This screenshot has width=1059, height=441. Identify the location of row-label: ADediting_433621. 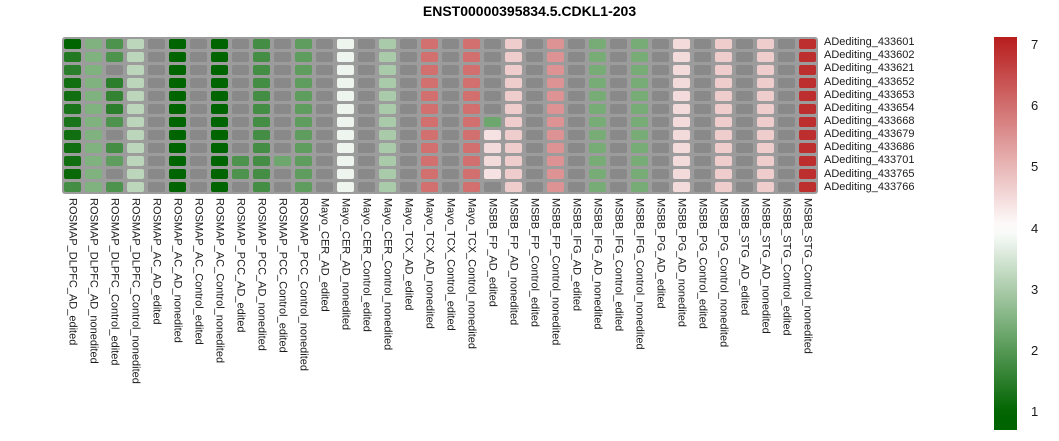
(869, 68).